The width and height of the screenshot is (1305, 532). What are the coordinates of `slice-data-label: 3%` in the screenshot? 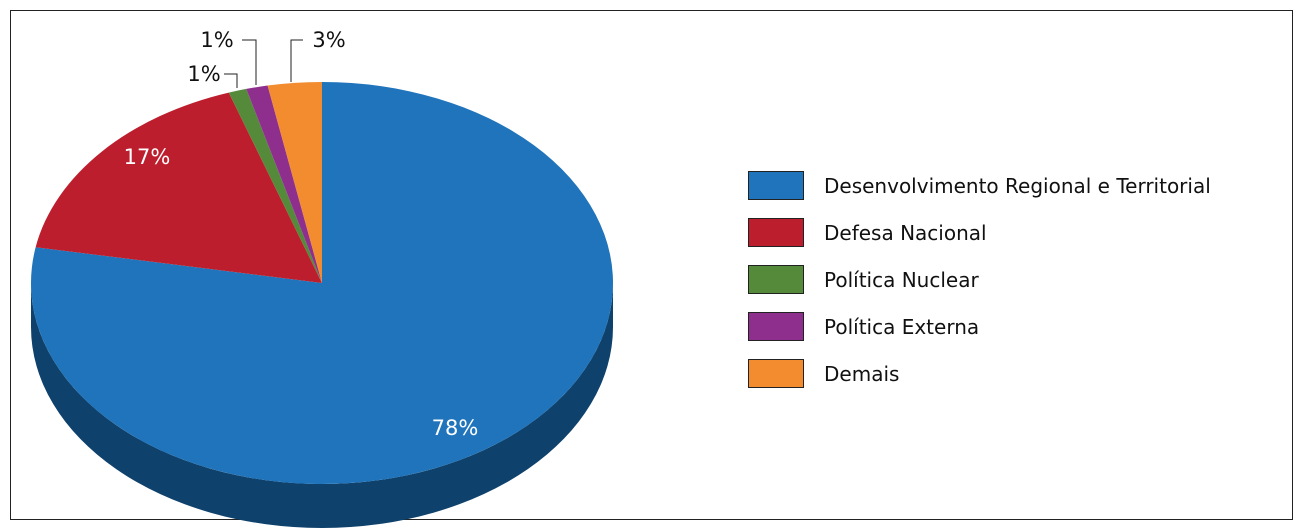 It's located at (328, 40).